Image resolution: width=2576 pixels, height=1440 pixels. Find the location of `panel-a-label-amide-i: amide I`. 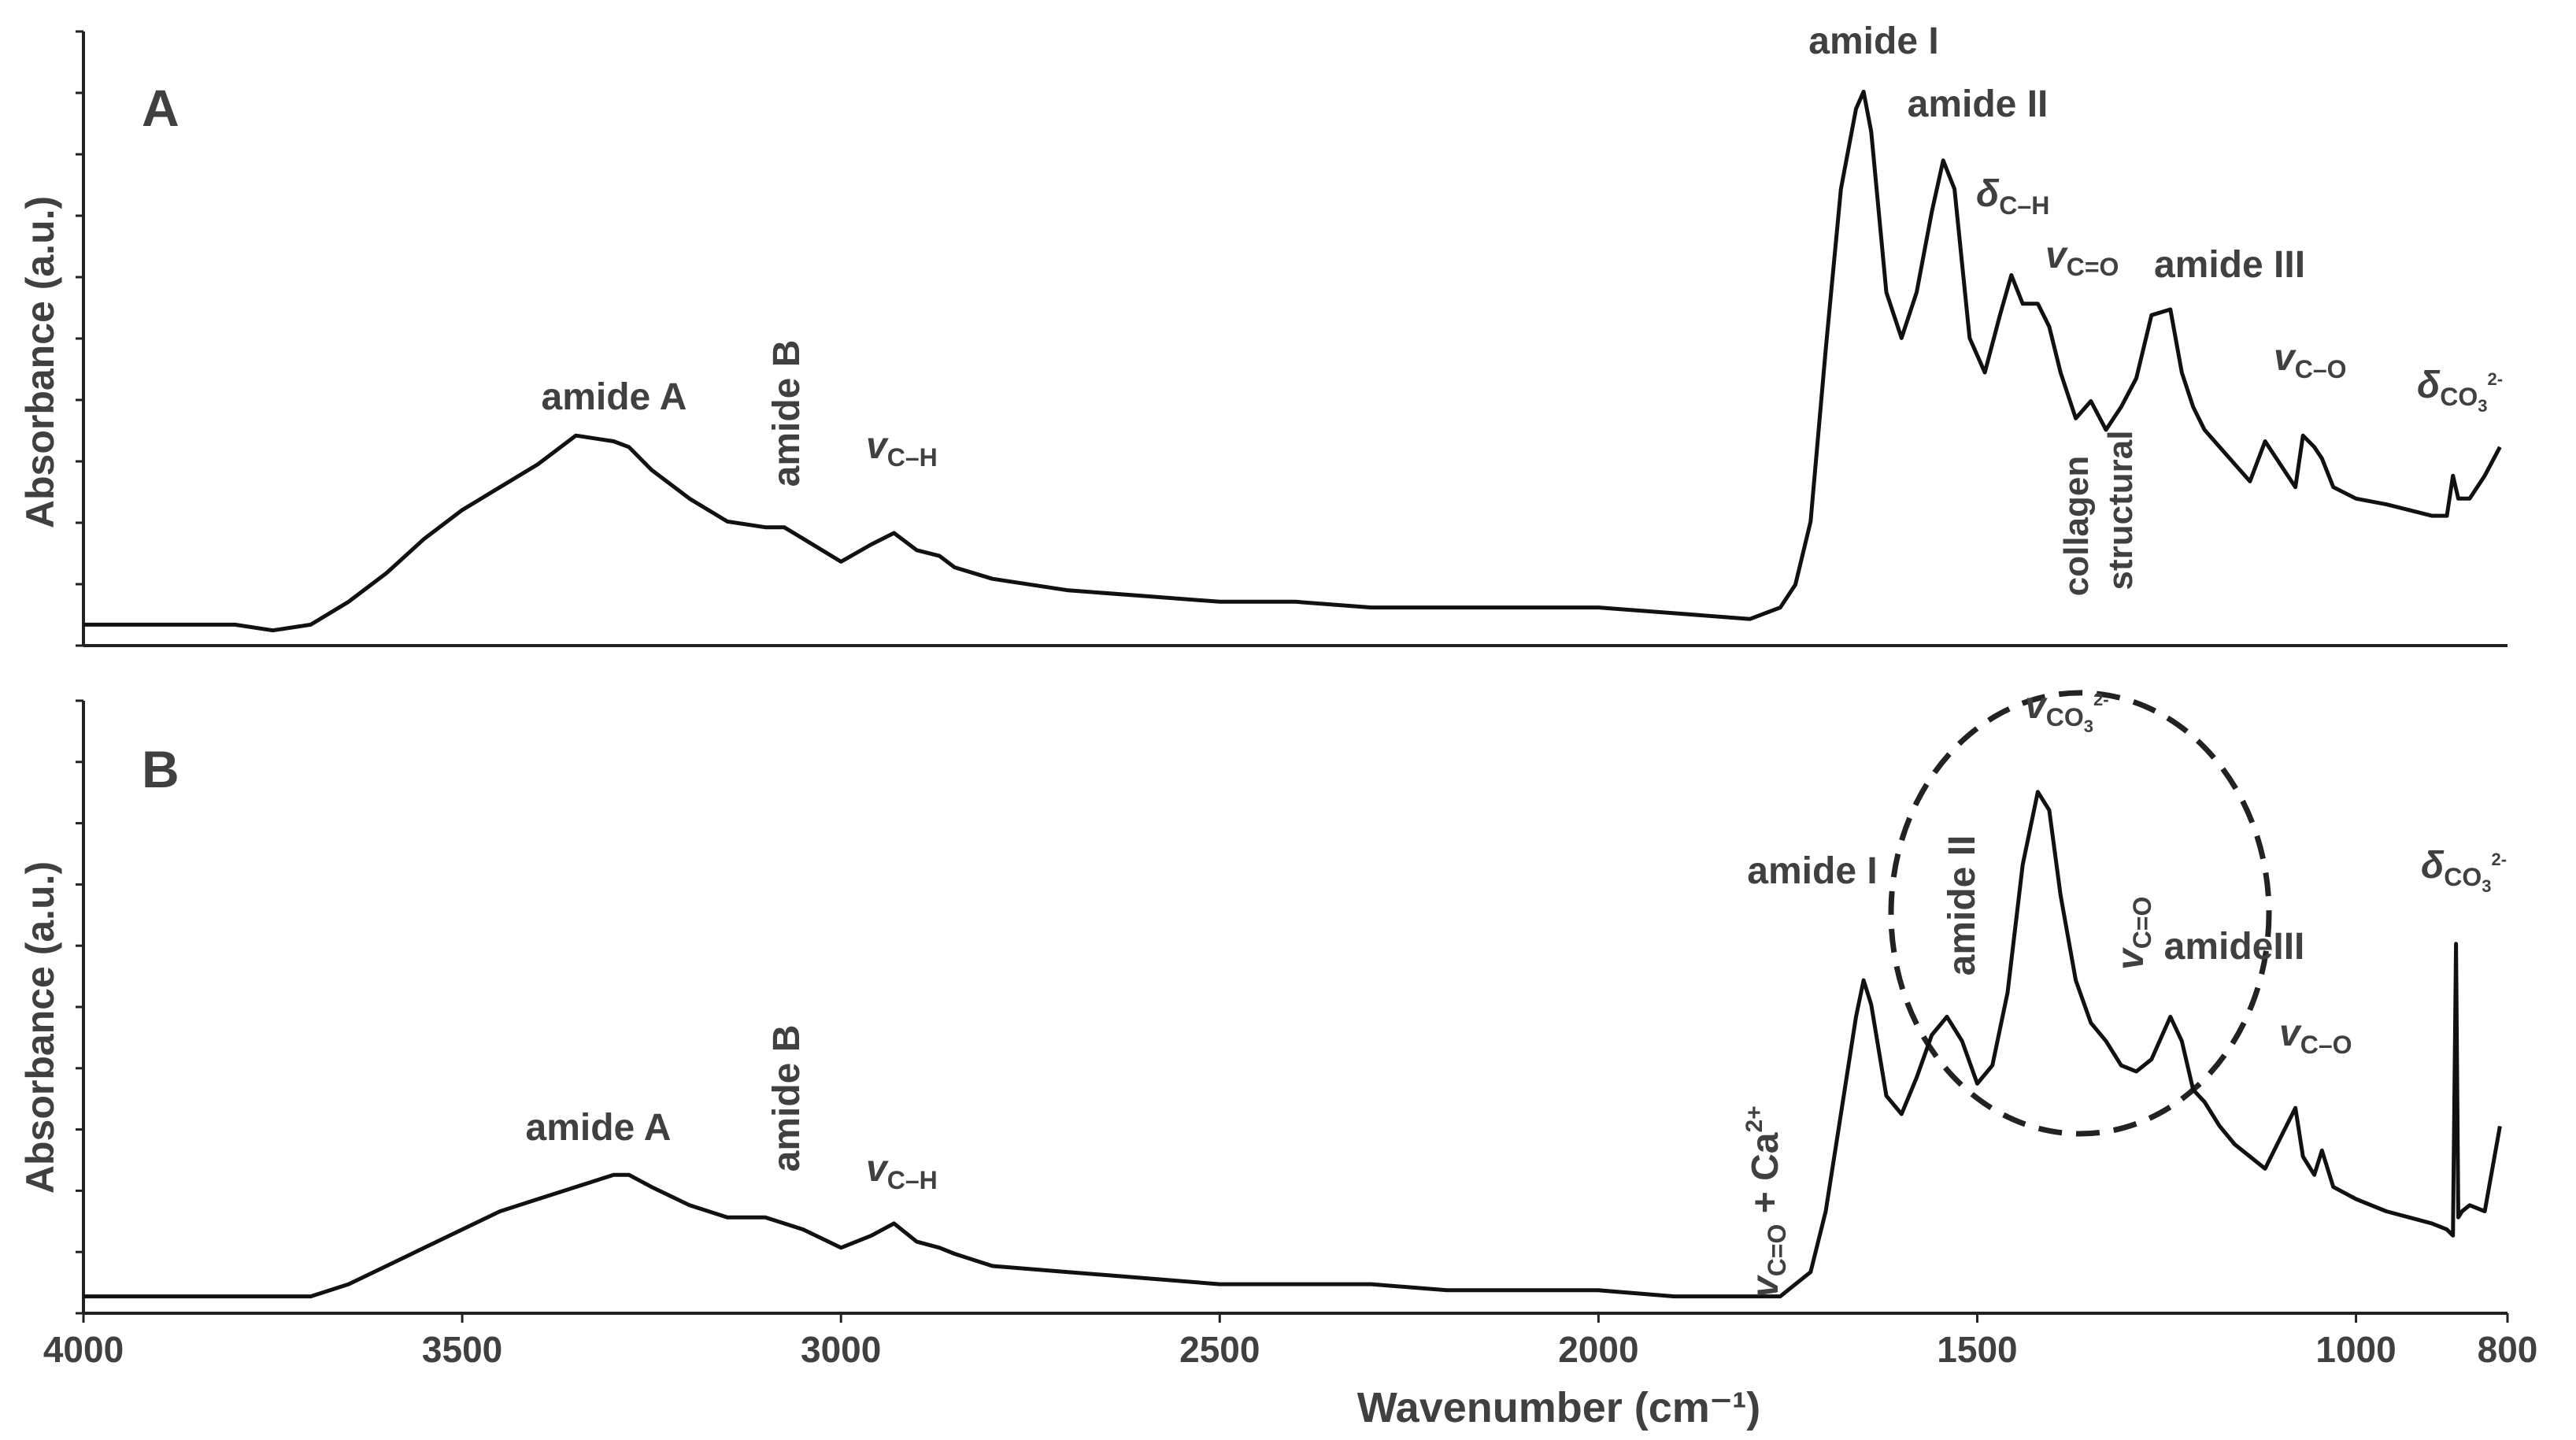

panel-a-label-amide-i: amide I is located at coordinates (1873, 41).